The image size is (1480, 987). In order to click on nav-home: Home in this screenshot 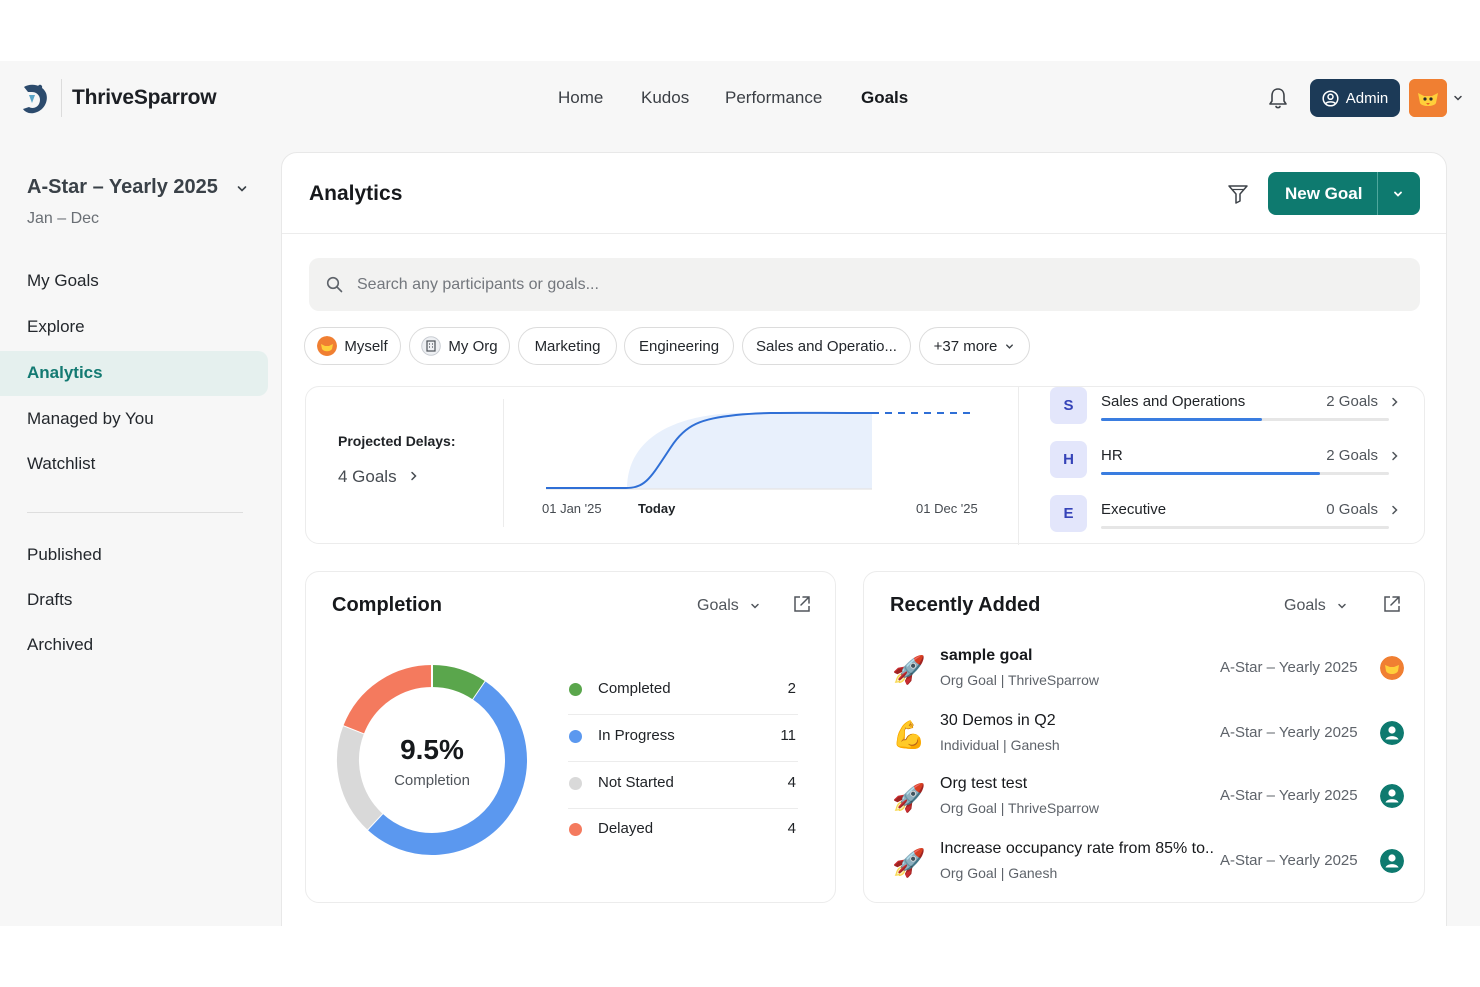, I will do `click(581, 97)`.